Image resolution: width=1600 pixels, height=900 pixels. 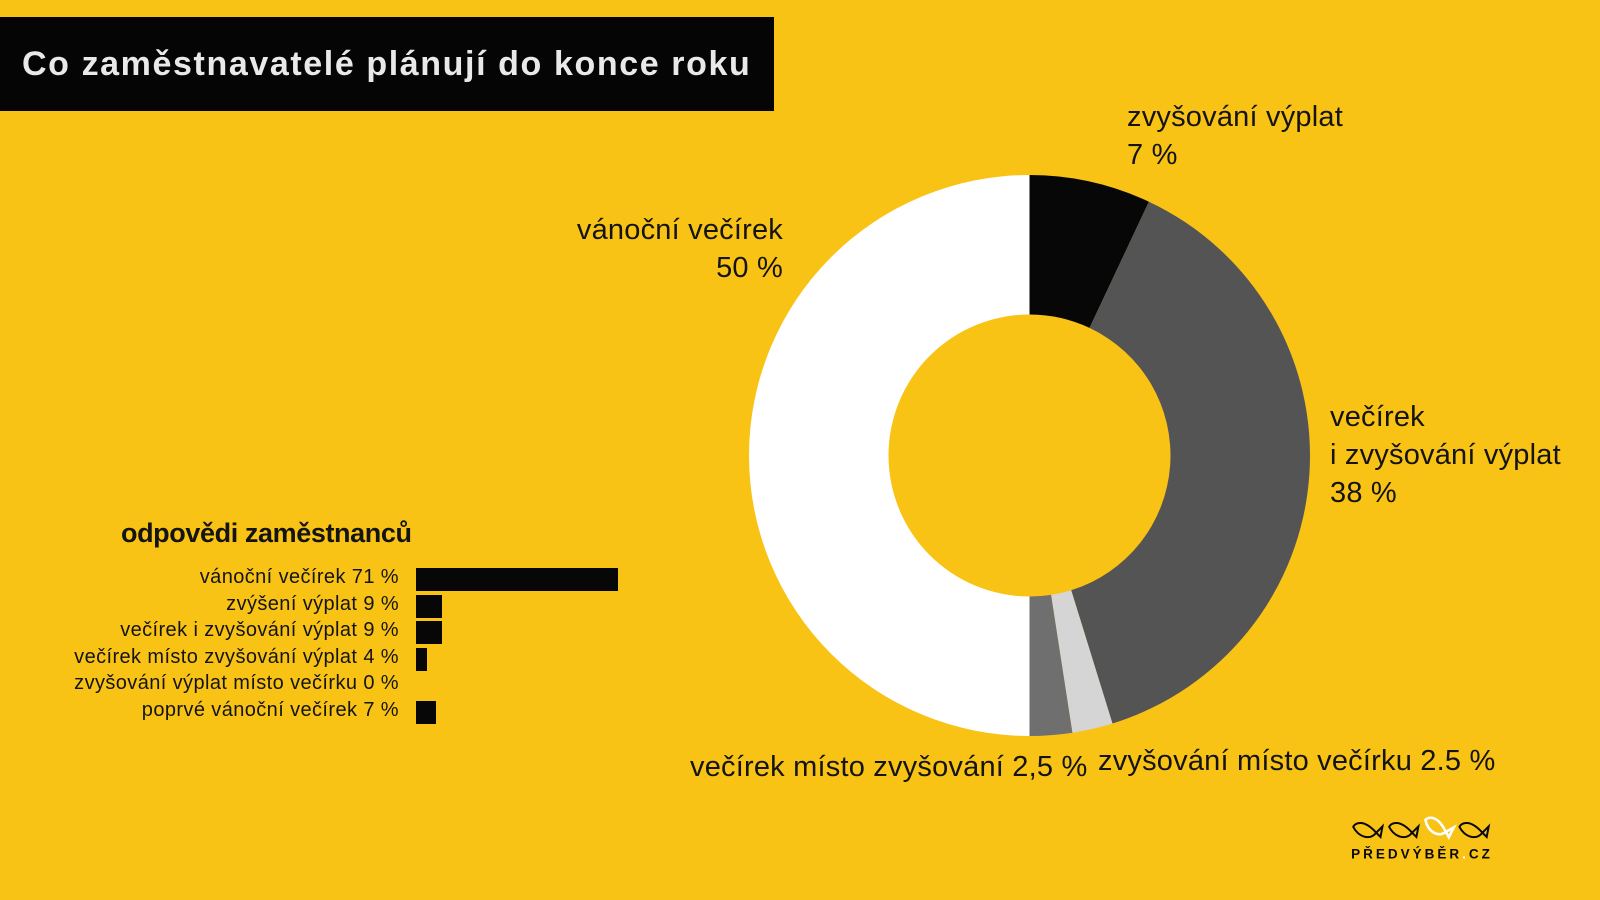 I want to click on svg-text: PŘEDVÝBĚR.CZ, so click(x=1422, y=854).